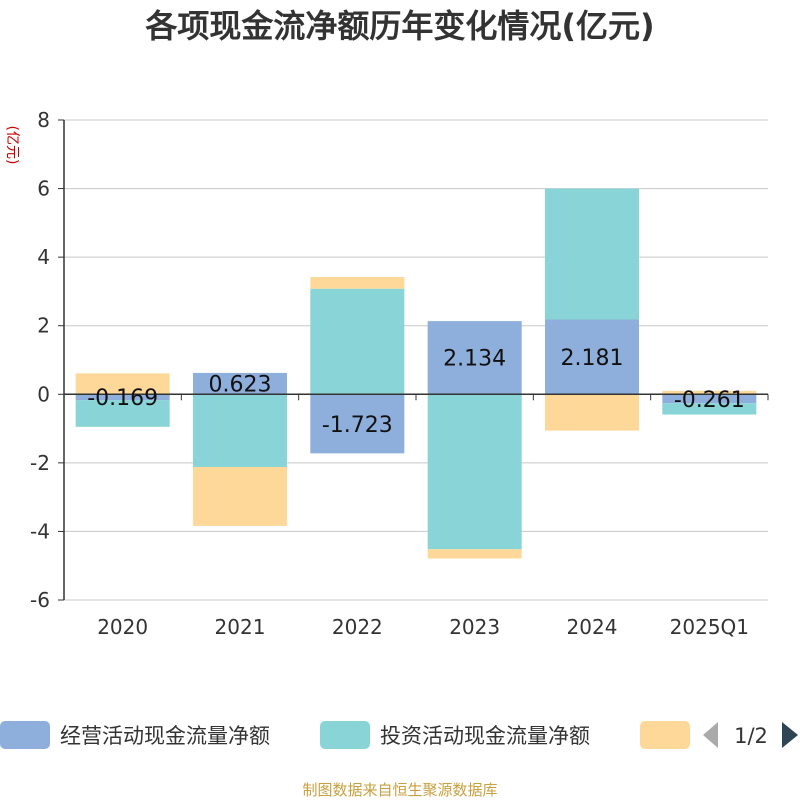 The image size is (800, 800). I want to click on bar-series-2-2024, so click(592, 412).